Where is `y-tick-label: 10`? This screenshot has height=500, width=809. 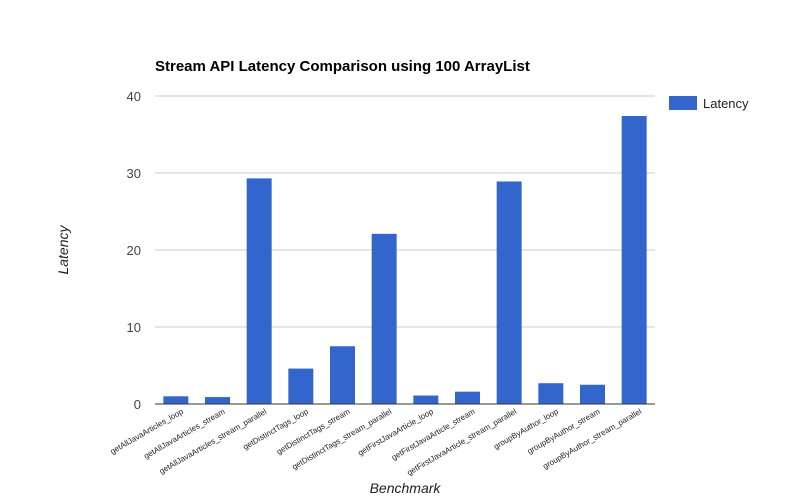
y-tick-label: 10 is located at coordinates (134, 327).